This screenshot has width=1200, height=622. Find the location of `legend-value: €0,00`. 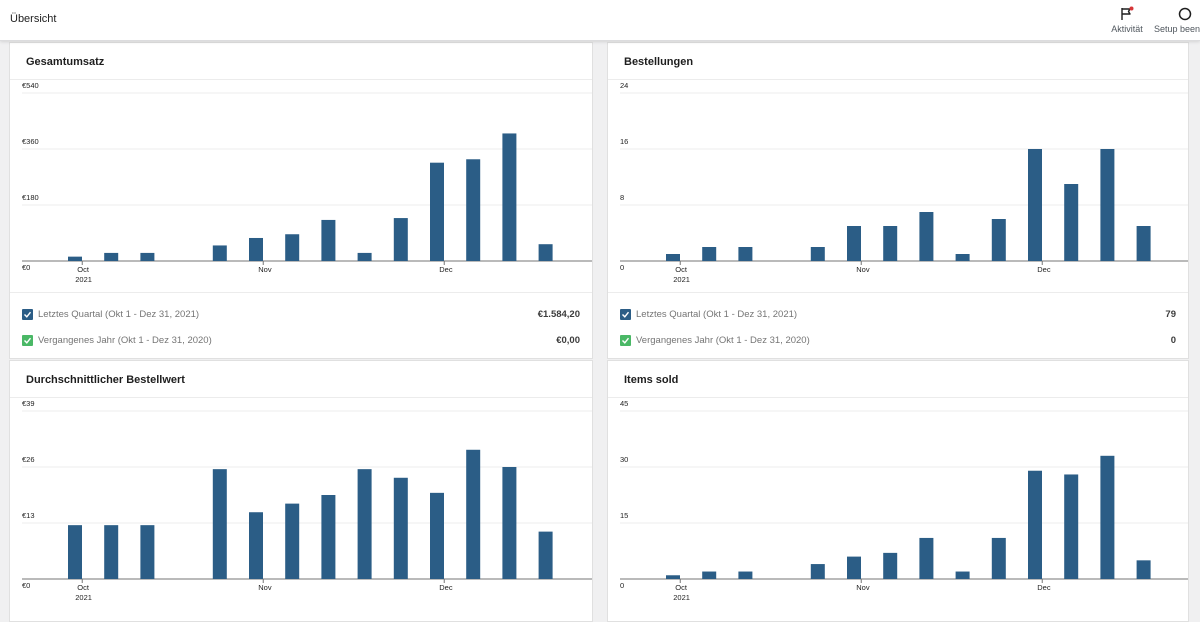

legend-value: €0,00 is located at coordinates (568, 340).